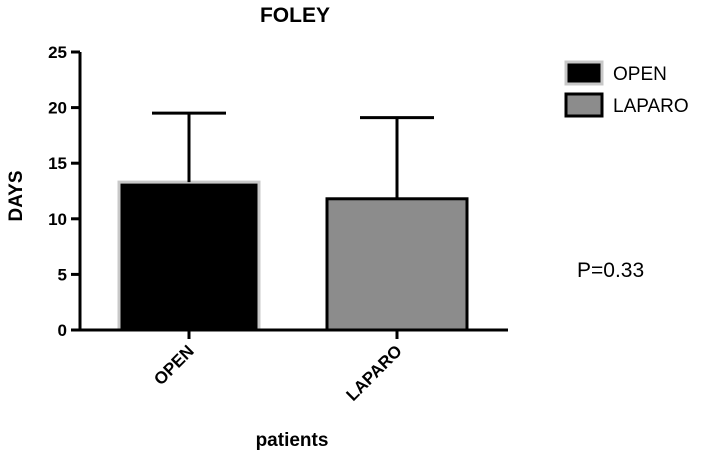 The height and width of the screenshot is (458, 705). What do you see at coordinates (294, 366) in the screenshot?
I see `x-axis: OPEN LAPARO` at bounding box center [294, 366].